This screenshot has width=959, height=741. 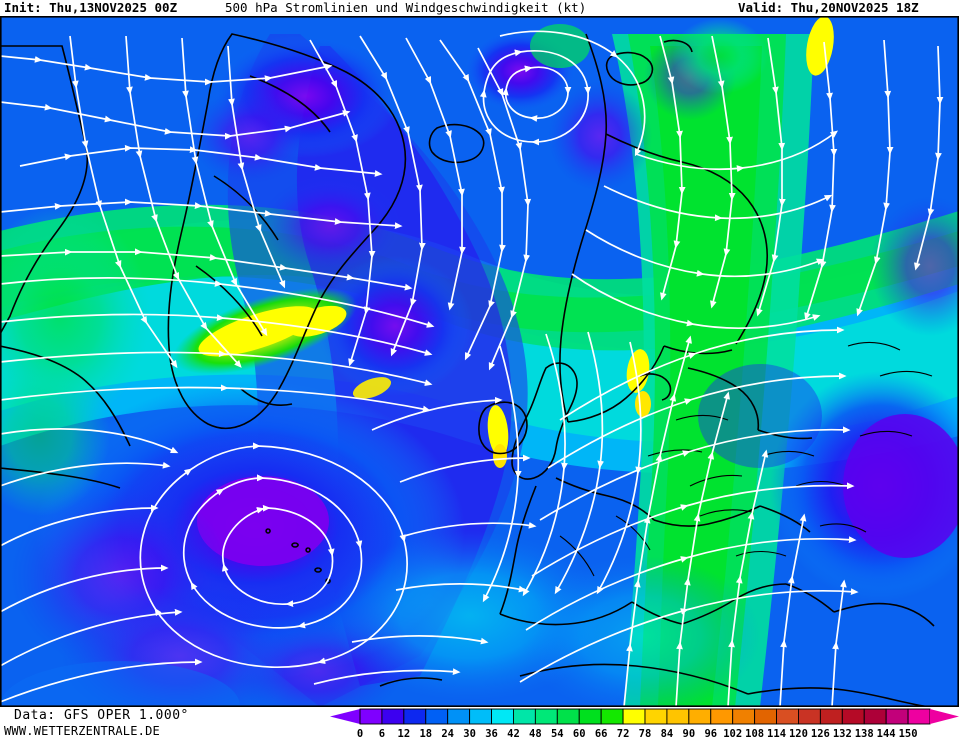 What do you see at coordinates (404, 734) in the screenshot?
I see `colorbar-tick-label: 12` at bounding box center [404, 734].